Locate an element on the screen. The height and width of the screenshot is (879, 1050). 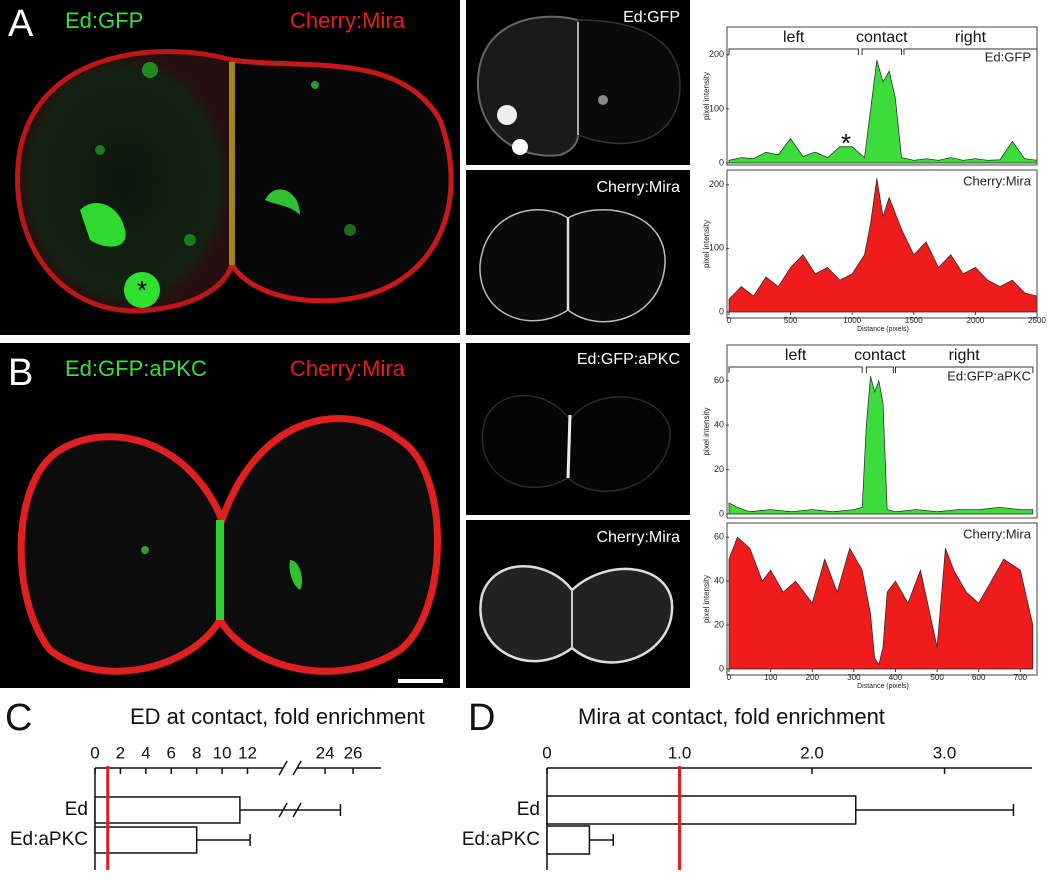
chart-title: ED at contact, fold enrichment is located at coordinates (277, 716).